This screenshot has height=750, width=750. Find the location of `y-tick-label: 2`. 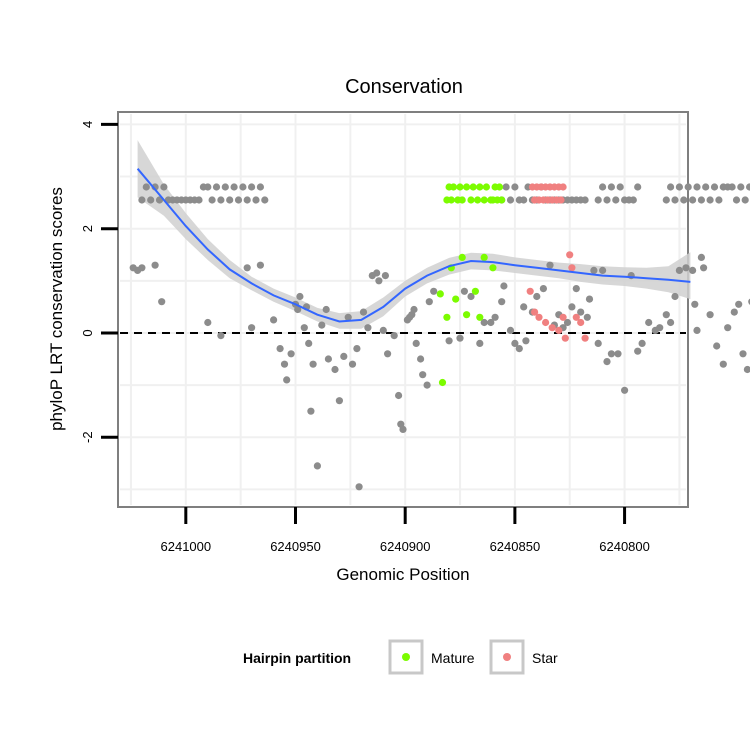

y-tick-label: 2 is located at coordinates (87, 228).